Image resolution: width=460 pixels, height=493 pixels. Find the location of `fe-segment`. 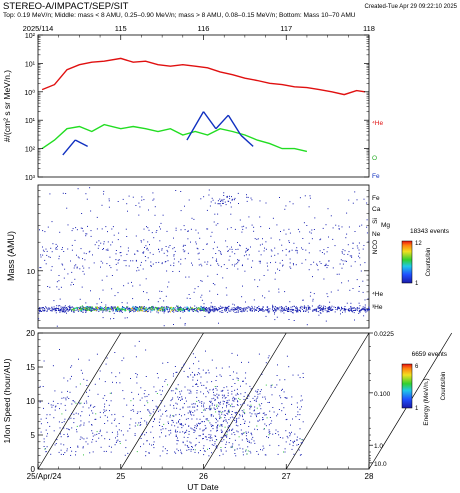

fe-segment is located at coordinates (81, 143).